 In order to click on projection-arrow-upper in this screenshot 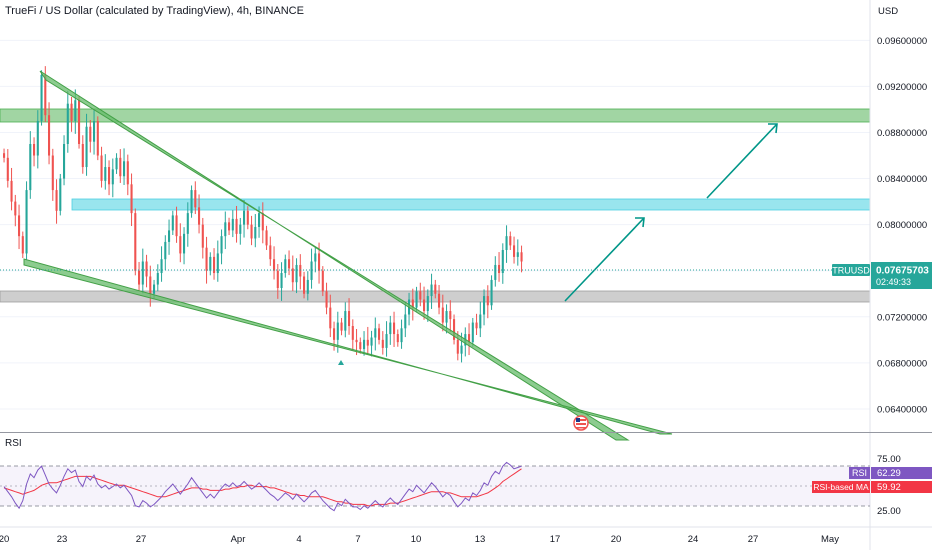, I will do `click(742, 161)`.